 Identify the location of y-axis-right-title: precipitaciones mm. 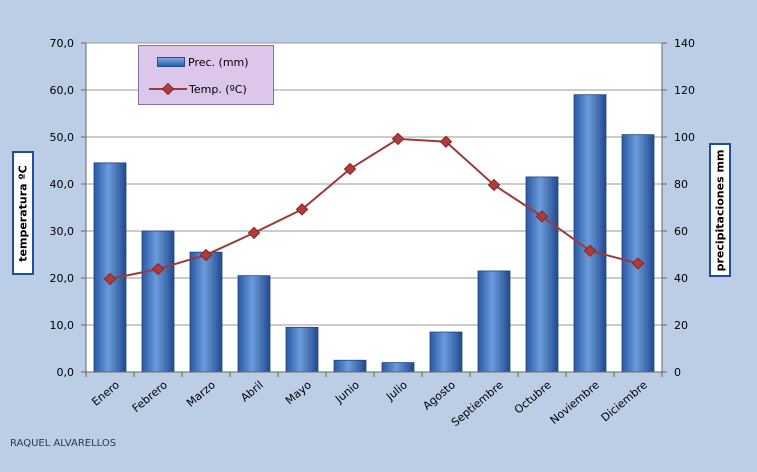
(720, 210).